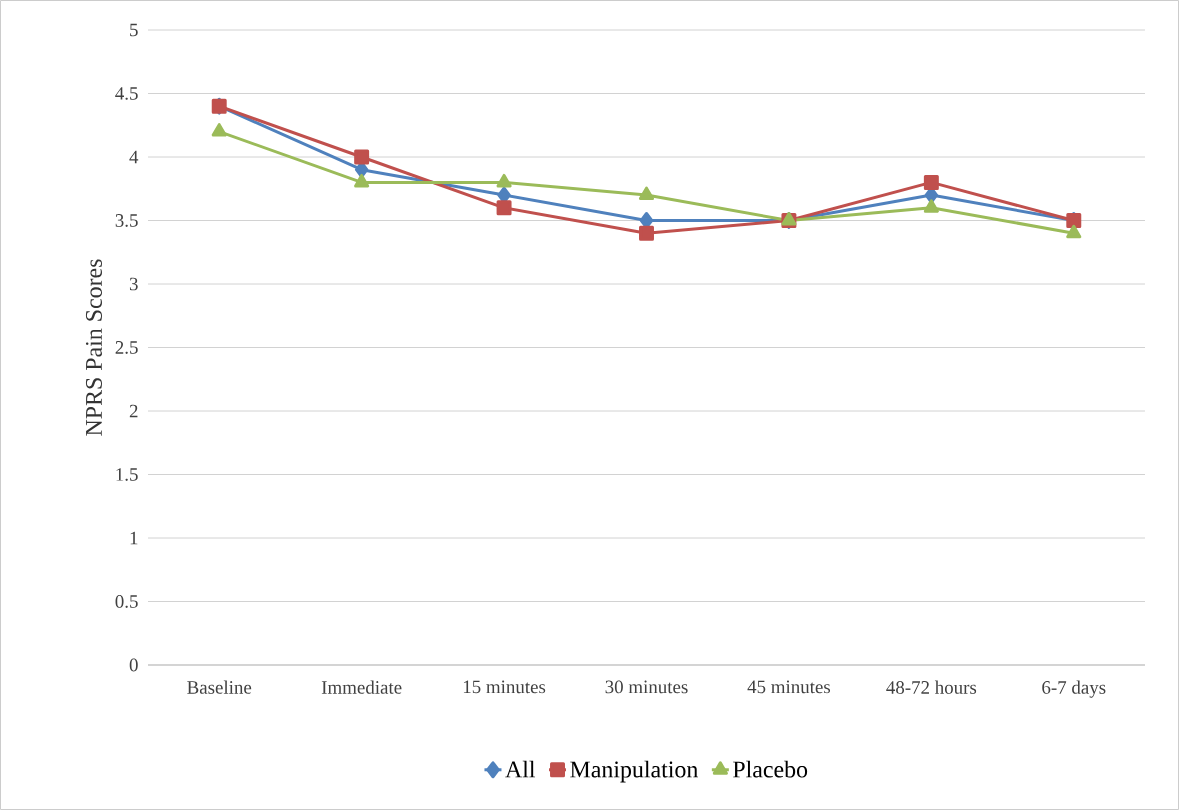 The image size is (1179, 810). What do you see at coordinates (126, 220) in the screenshot?
I see `y-tick-label: 3.5` at bounding box center [126, 220].